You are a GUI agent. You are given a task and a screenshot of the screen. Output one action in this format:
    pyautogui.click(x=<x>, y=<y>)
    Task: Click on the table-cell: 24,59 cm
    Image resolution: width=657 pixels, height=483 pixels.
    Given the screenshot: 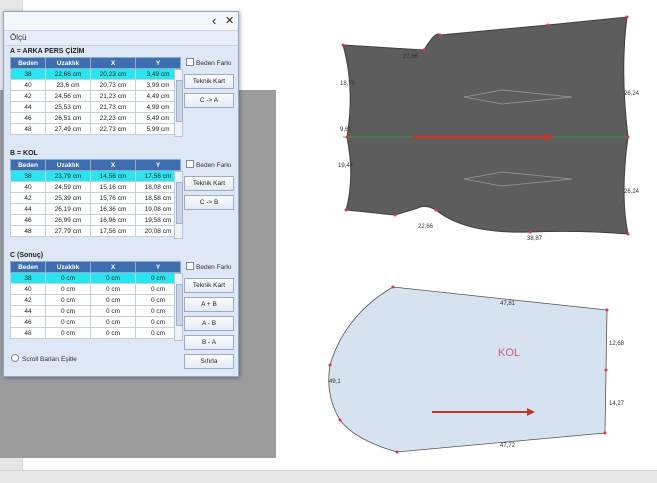 What is the action you would take?
    pyautogui.click(x=68, y=187)
    